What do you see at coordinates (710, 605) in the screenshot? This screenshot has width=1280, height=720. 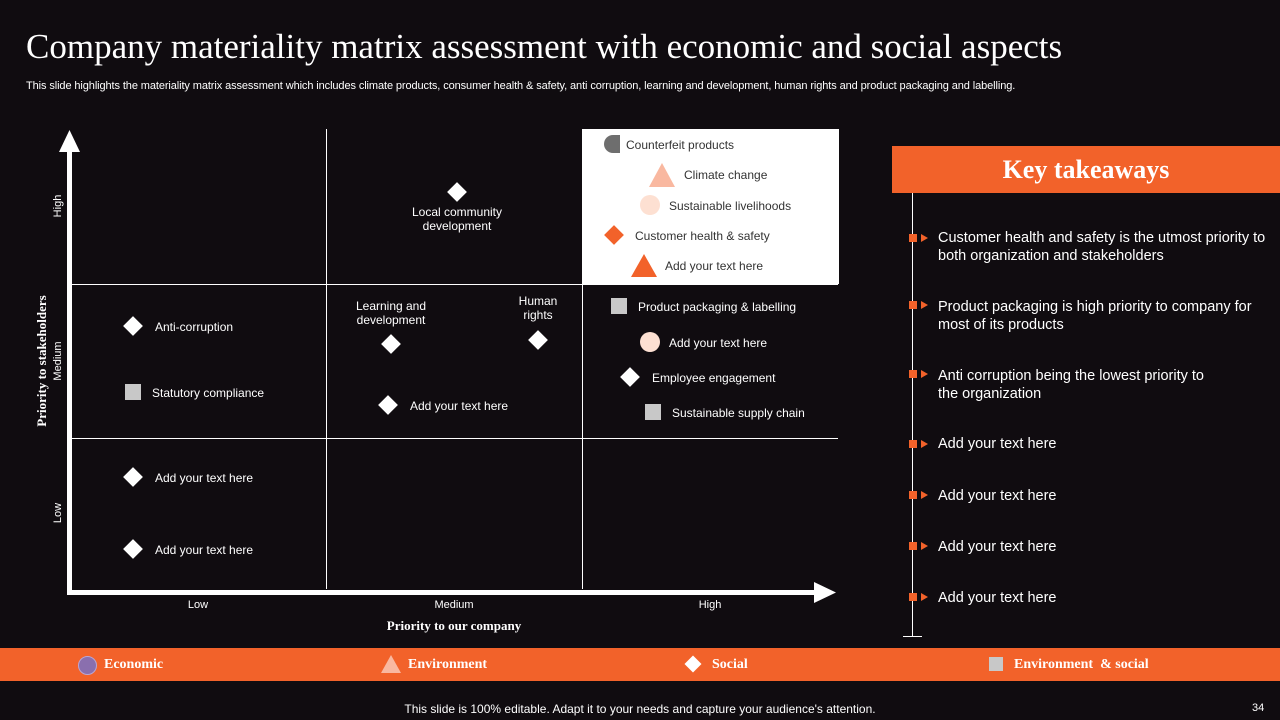 I see `x-tick-high: High` at bounding box center [710, 605].